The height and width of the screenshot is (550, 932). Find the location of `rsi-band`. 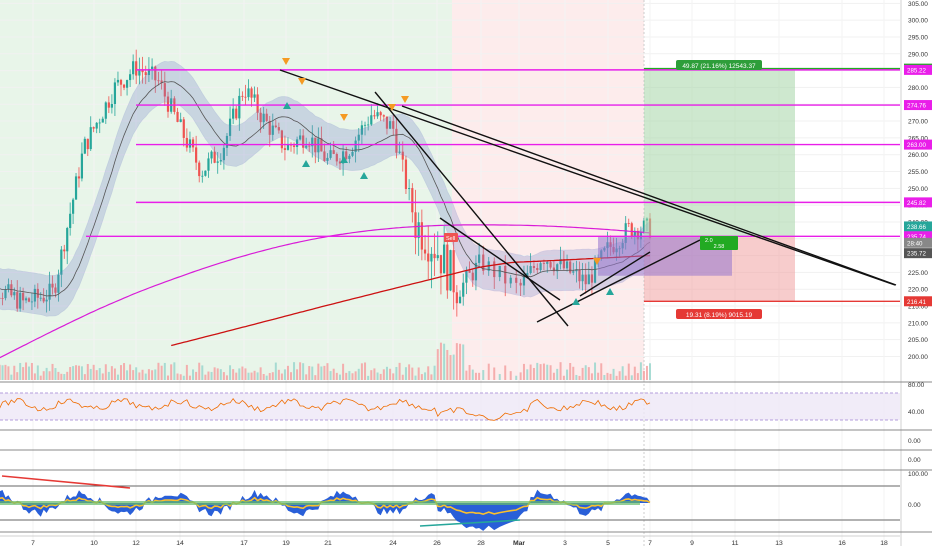

rsi-band is located at coordinates (450, 406).